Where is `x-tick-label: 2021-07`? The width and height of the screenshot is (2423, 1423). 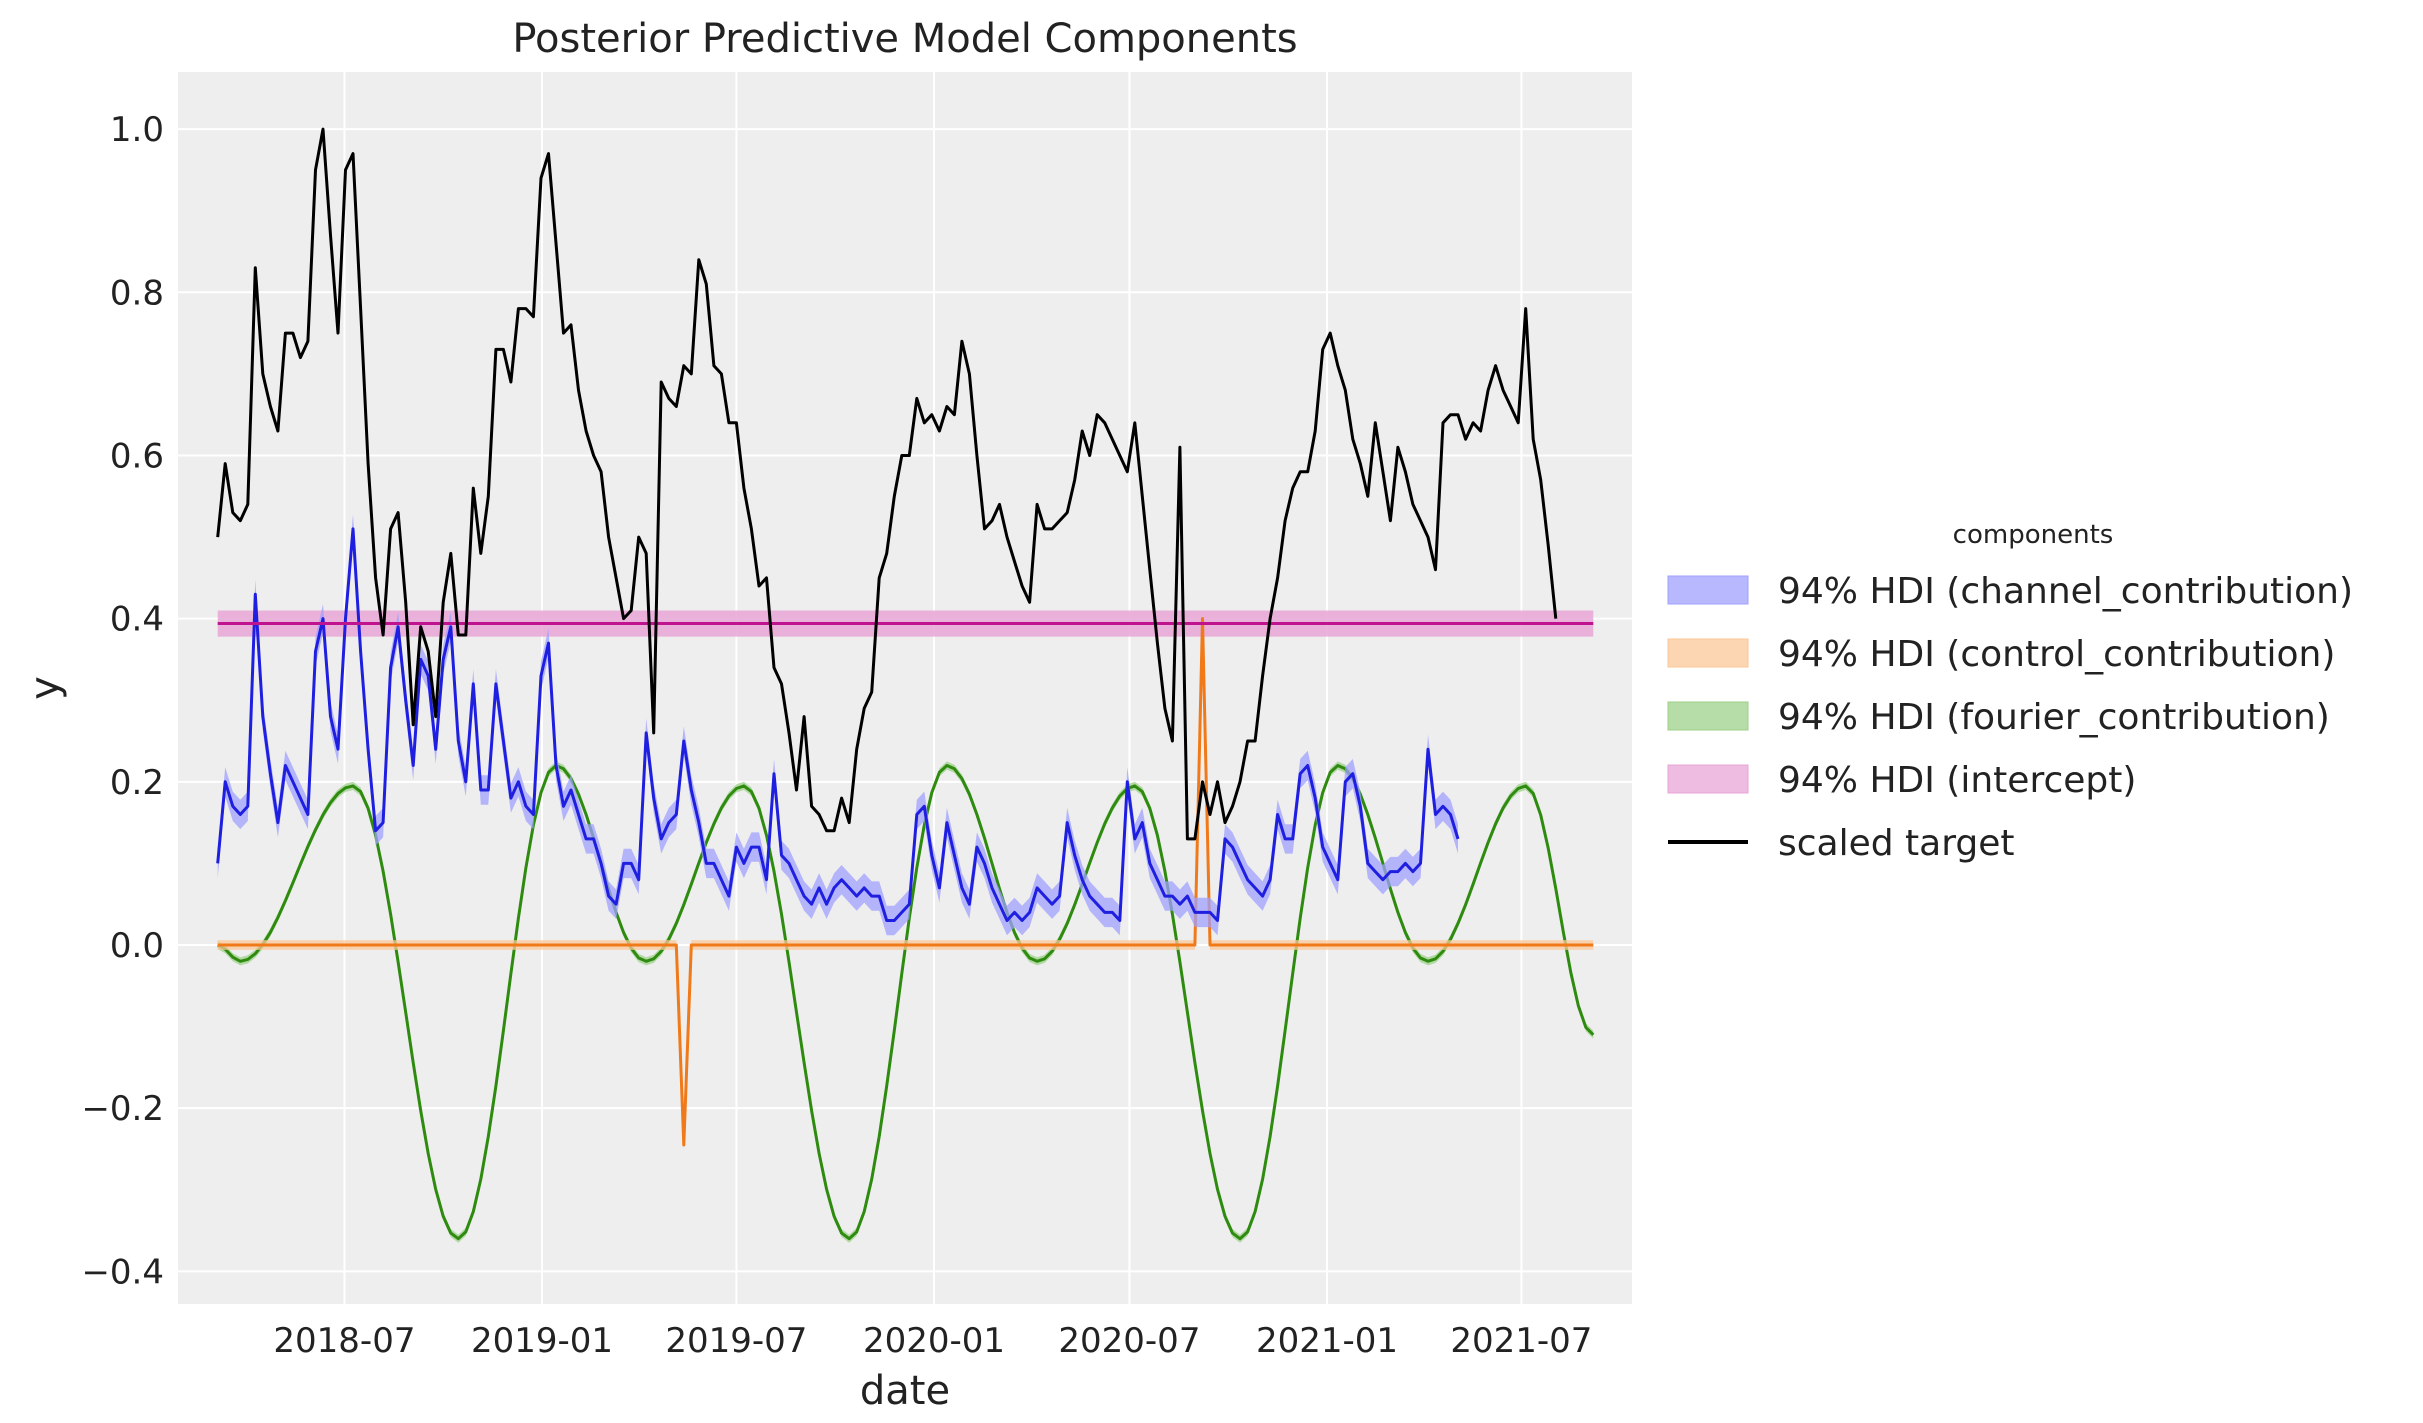
x-tick-label: 2021-07 is located at coordinates (1521, 1341).